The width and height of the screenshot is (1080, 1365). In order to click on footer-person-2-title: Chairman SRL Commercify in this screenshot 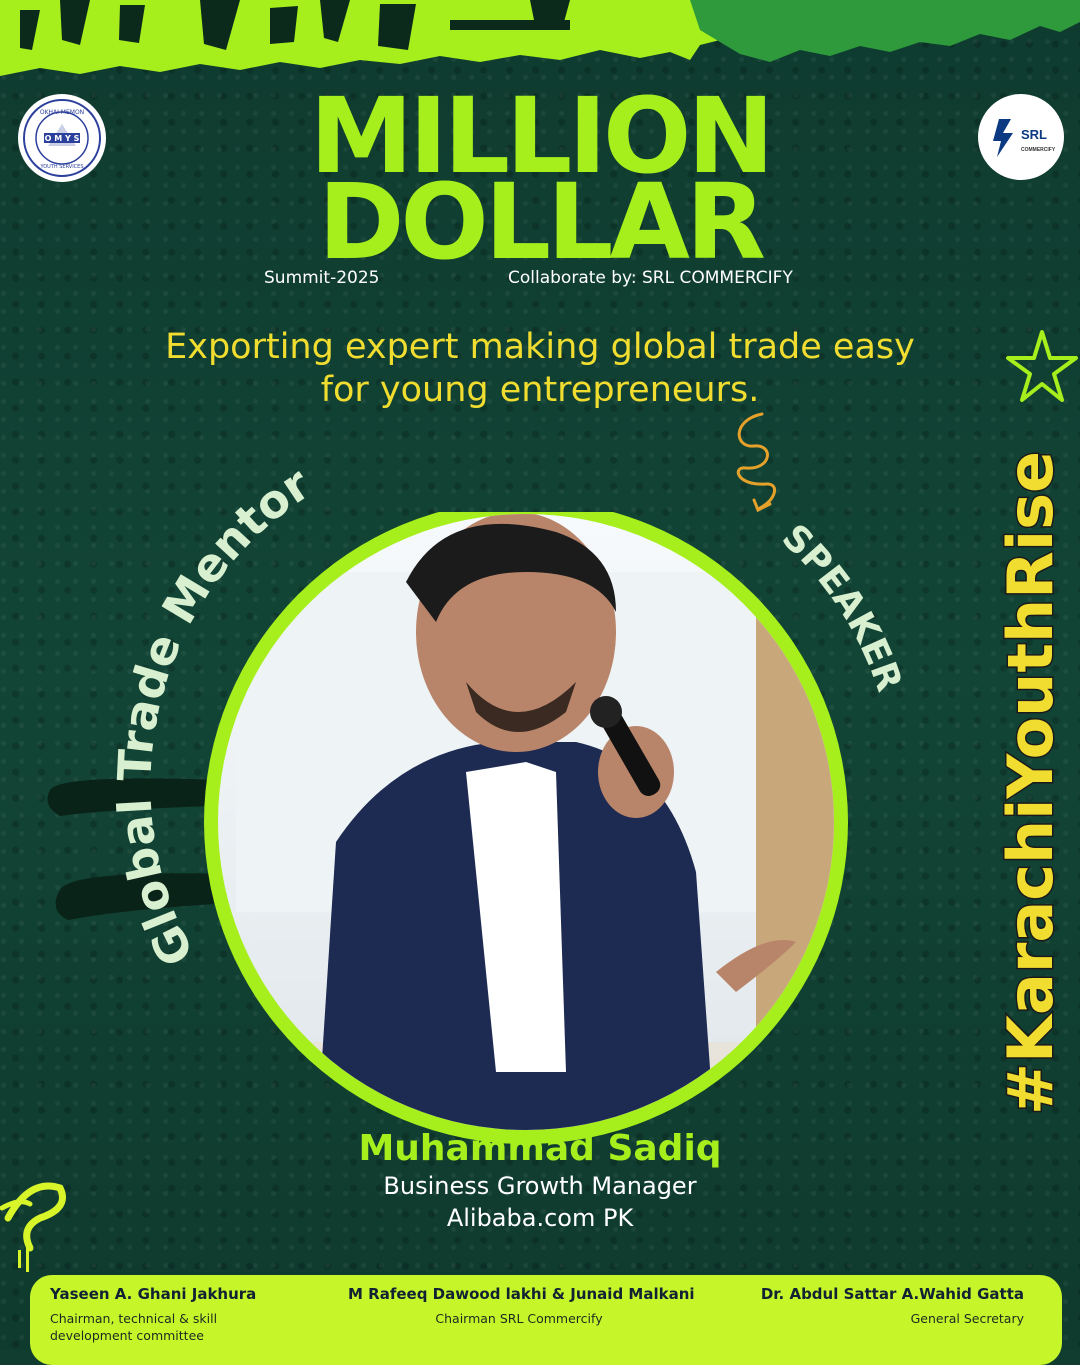, I will do `click(519, 1318)`.